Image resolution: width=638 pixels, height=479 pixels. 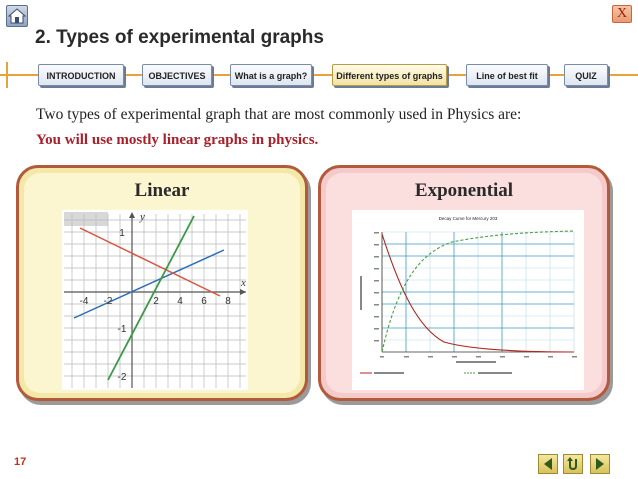 I want to click on home-button, so click(x=17, y=16).